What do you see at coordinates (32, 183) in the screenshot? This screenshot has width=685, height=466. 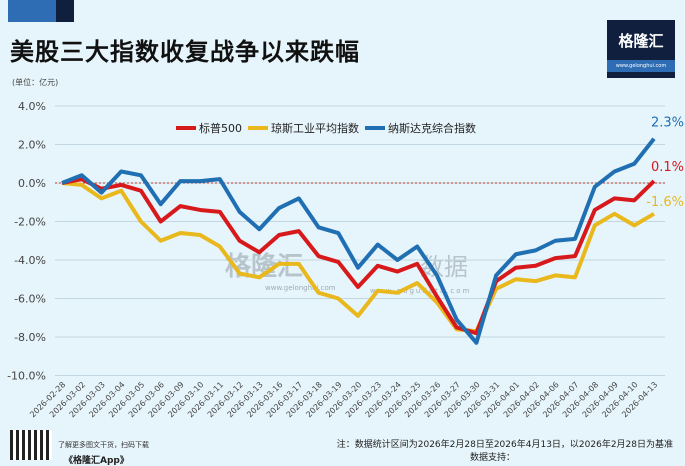 I see `y-tick-label: 0.0%` at bounding box center [32, 183].